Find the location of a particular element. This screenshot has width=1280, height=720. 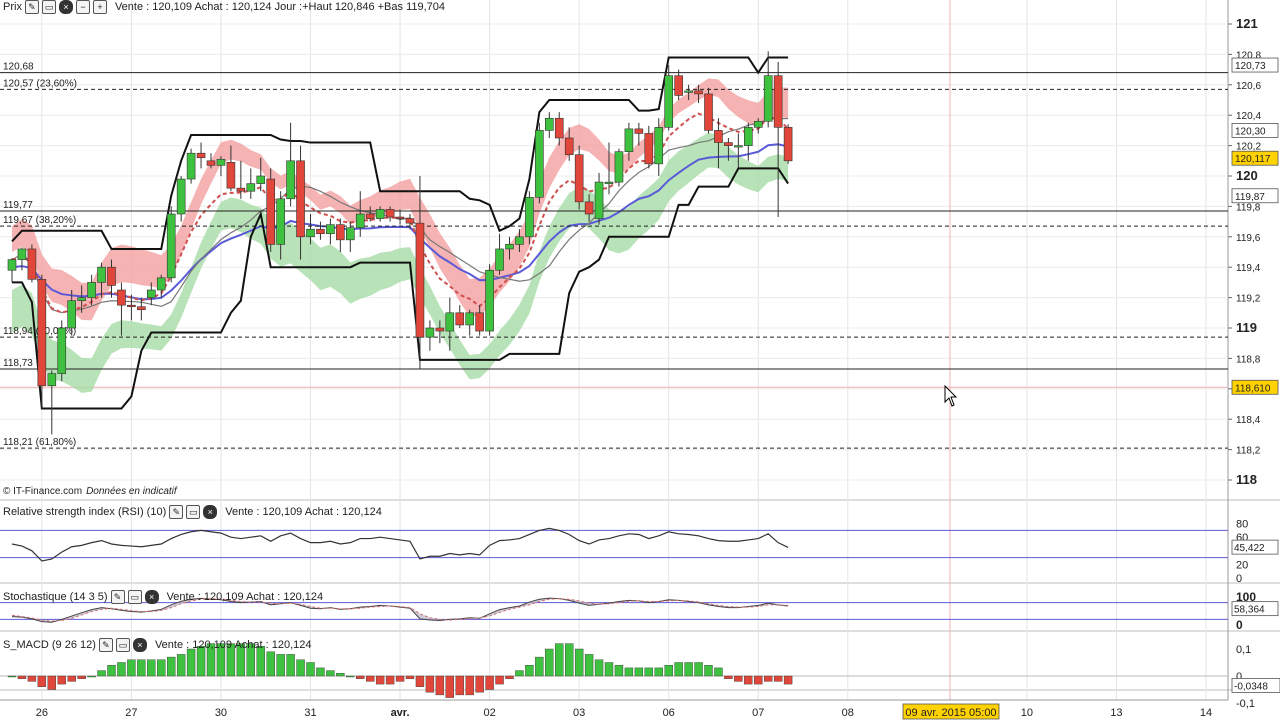

macd-panel-quote: Vente : 120,109 Achat : 120,124 is located at coordinates (233, 645).